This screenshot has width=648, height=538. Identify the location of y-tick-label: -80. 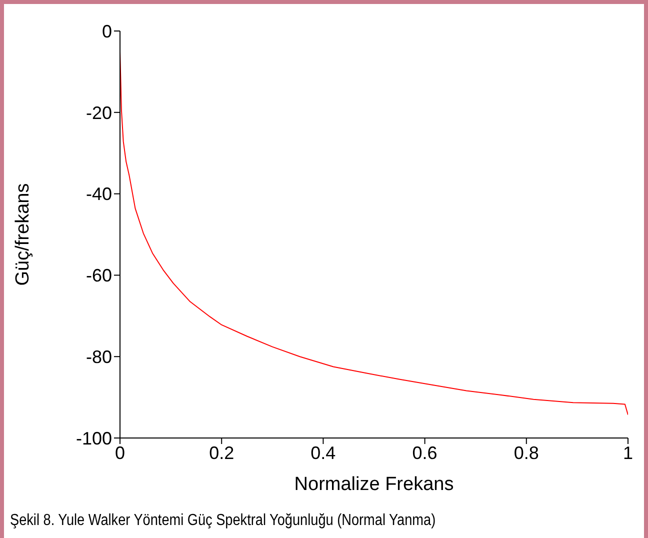
(99, 356).